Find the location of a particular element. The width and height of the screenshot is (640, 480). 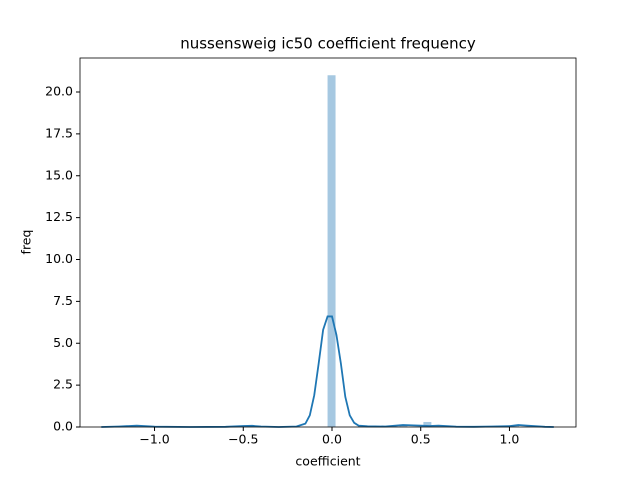

y-tick-label: 12.5 is located at coordinates (59, 216).